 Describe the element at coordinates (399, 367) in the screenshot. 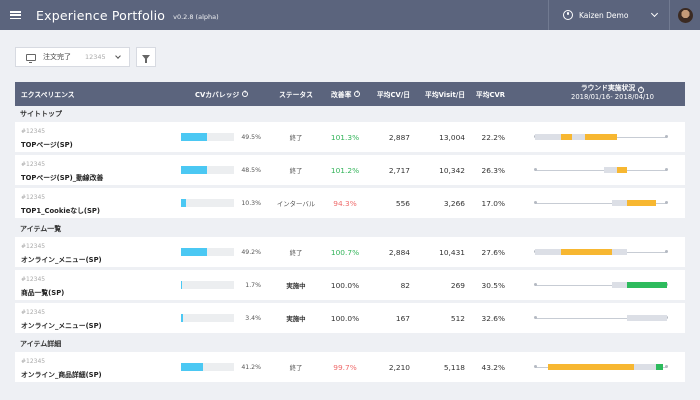

I see `avg-cv-value: 2,210` at that location.